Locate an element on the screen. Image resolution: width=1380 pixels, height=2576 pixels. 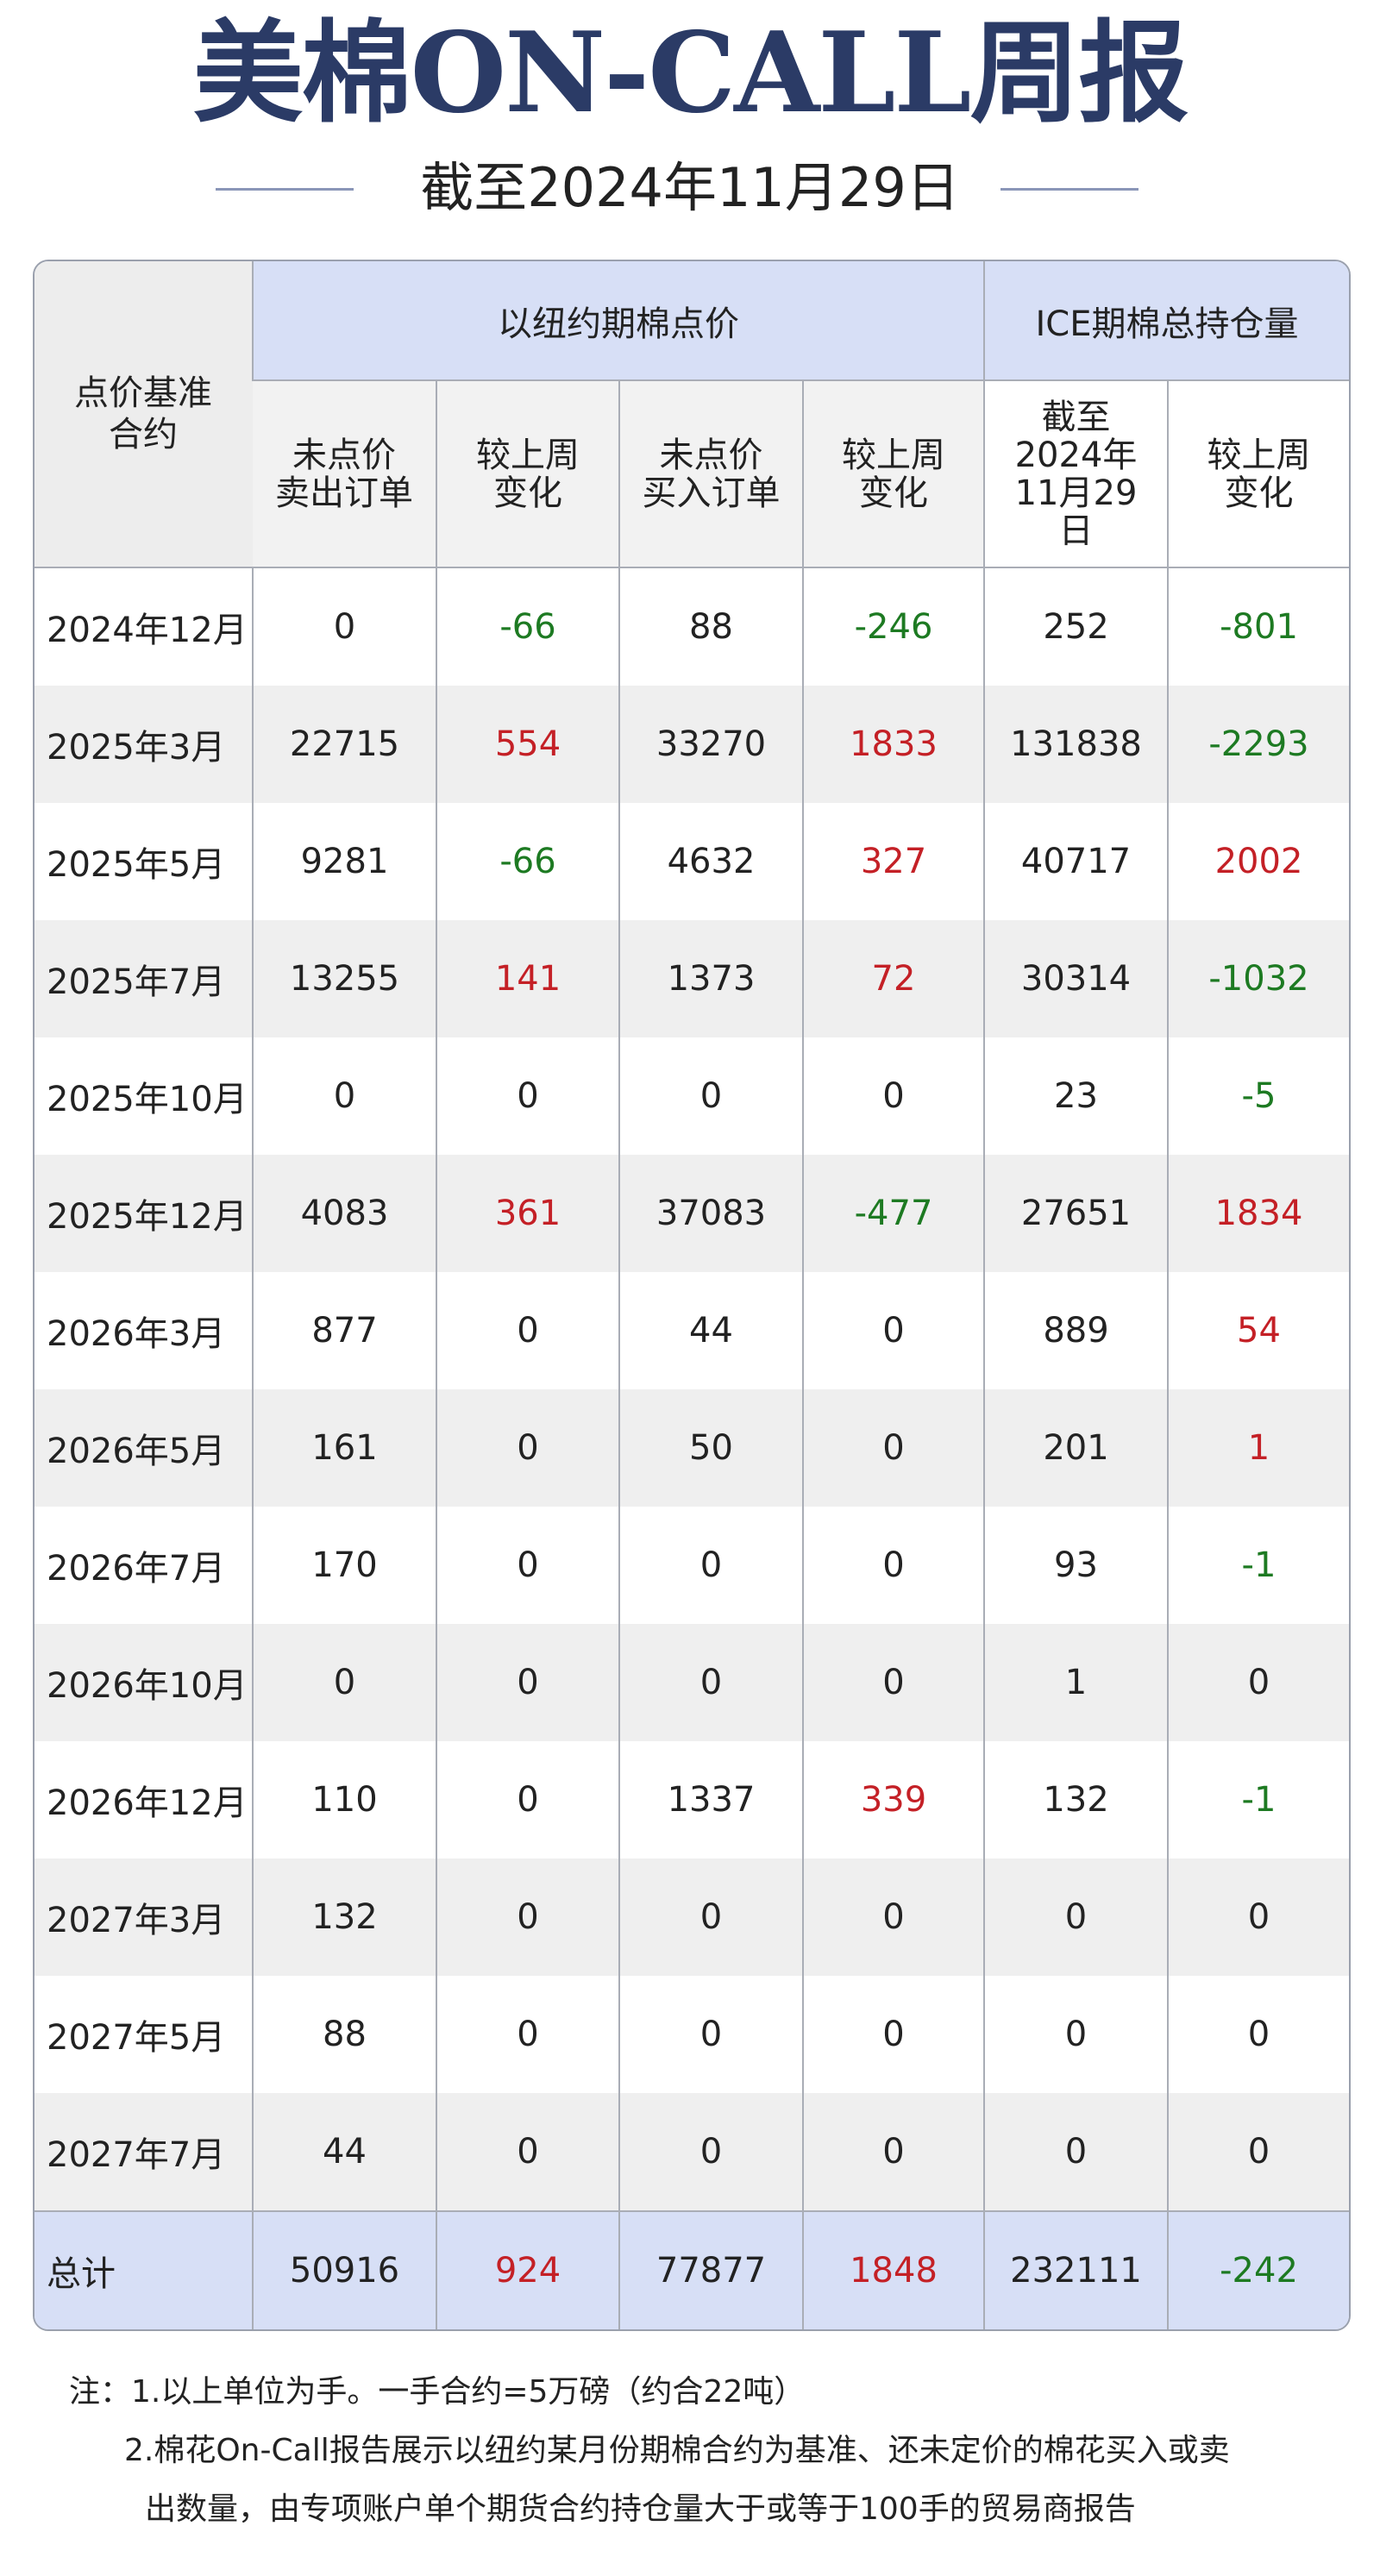
cell: 161 is located at coordinates (344, 1448).